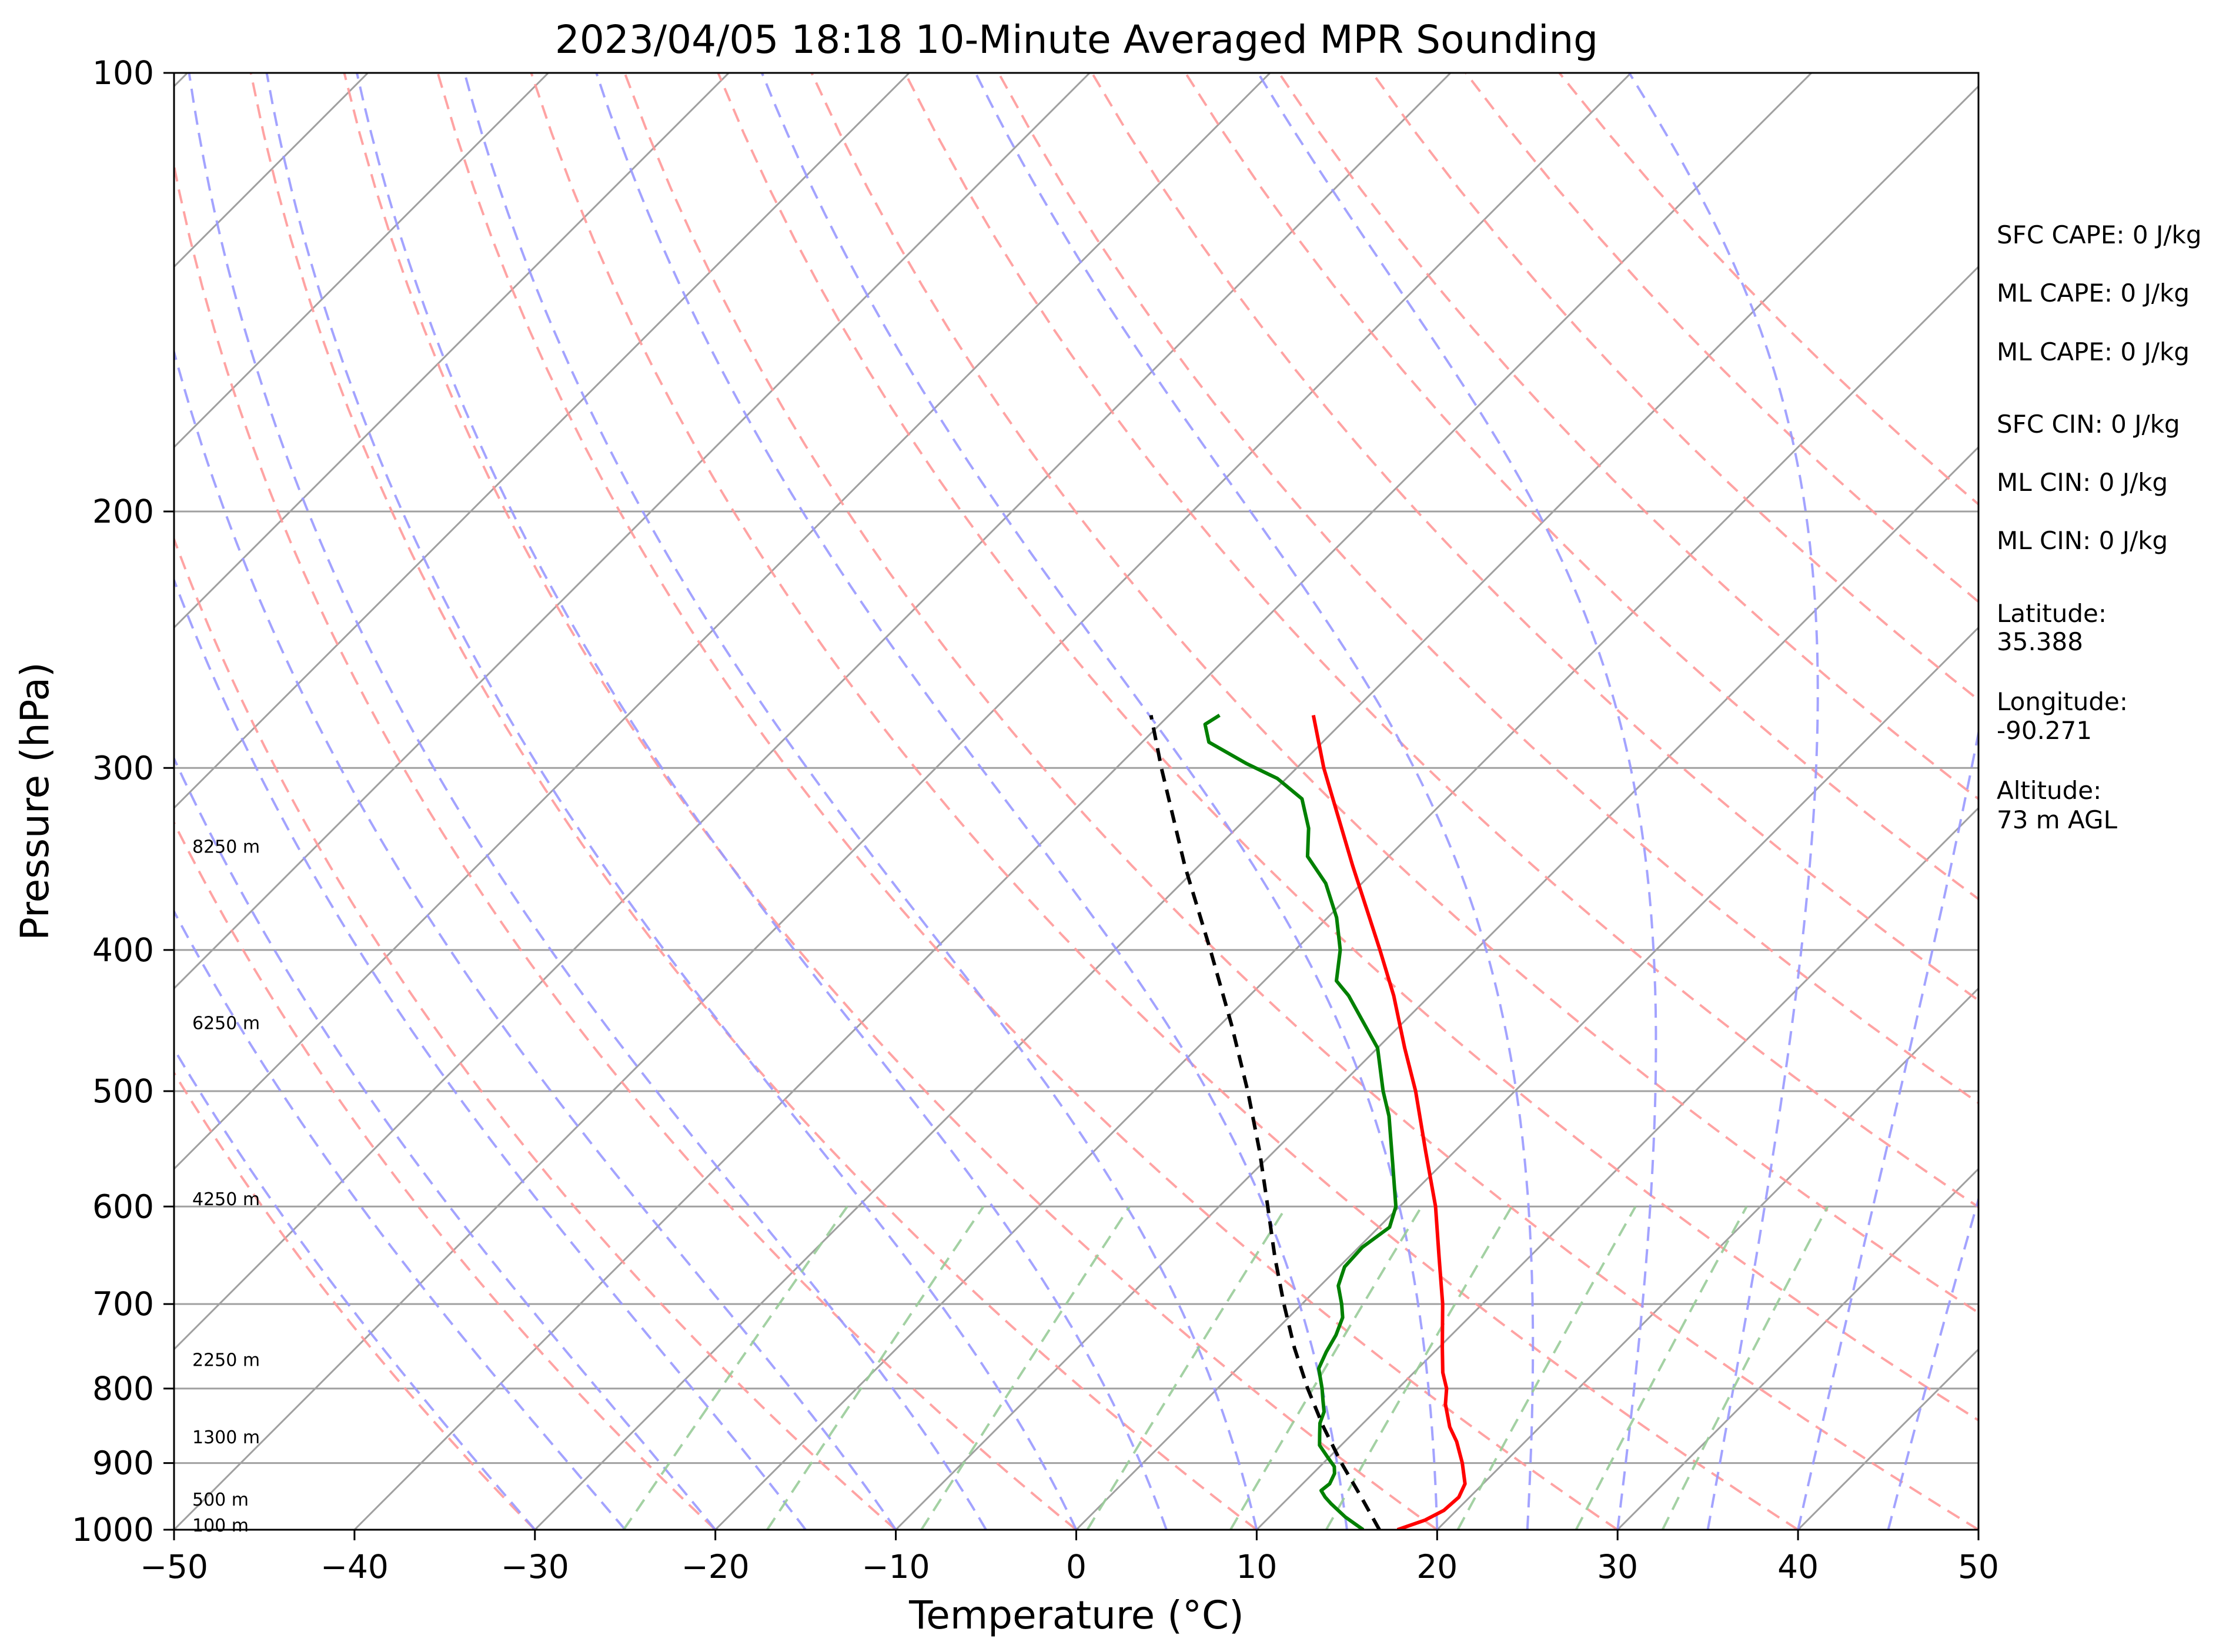  I want to click on x-tick-label: −50, so click(174, 1567).